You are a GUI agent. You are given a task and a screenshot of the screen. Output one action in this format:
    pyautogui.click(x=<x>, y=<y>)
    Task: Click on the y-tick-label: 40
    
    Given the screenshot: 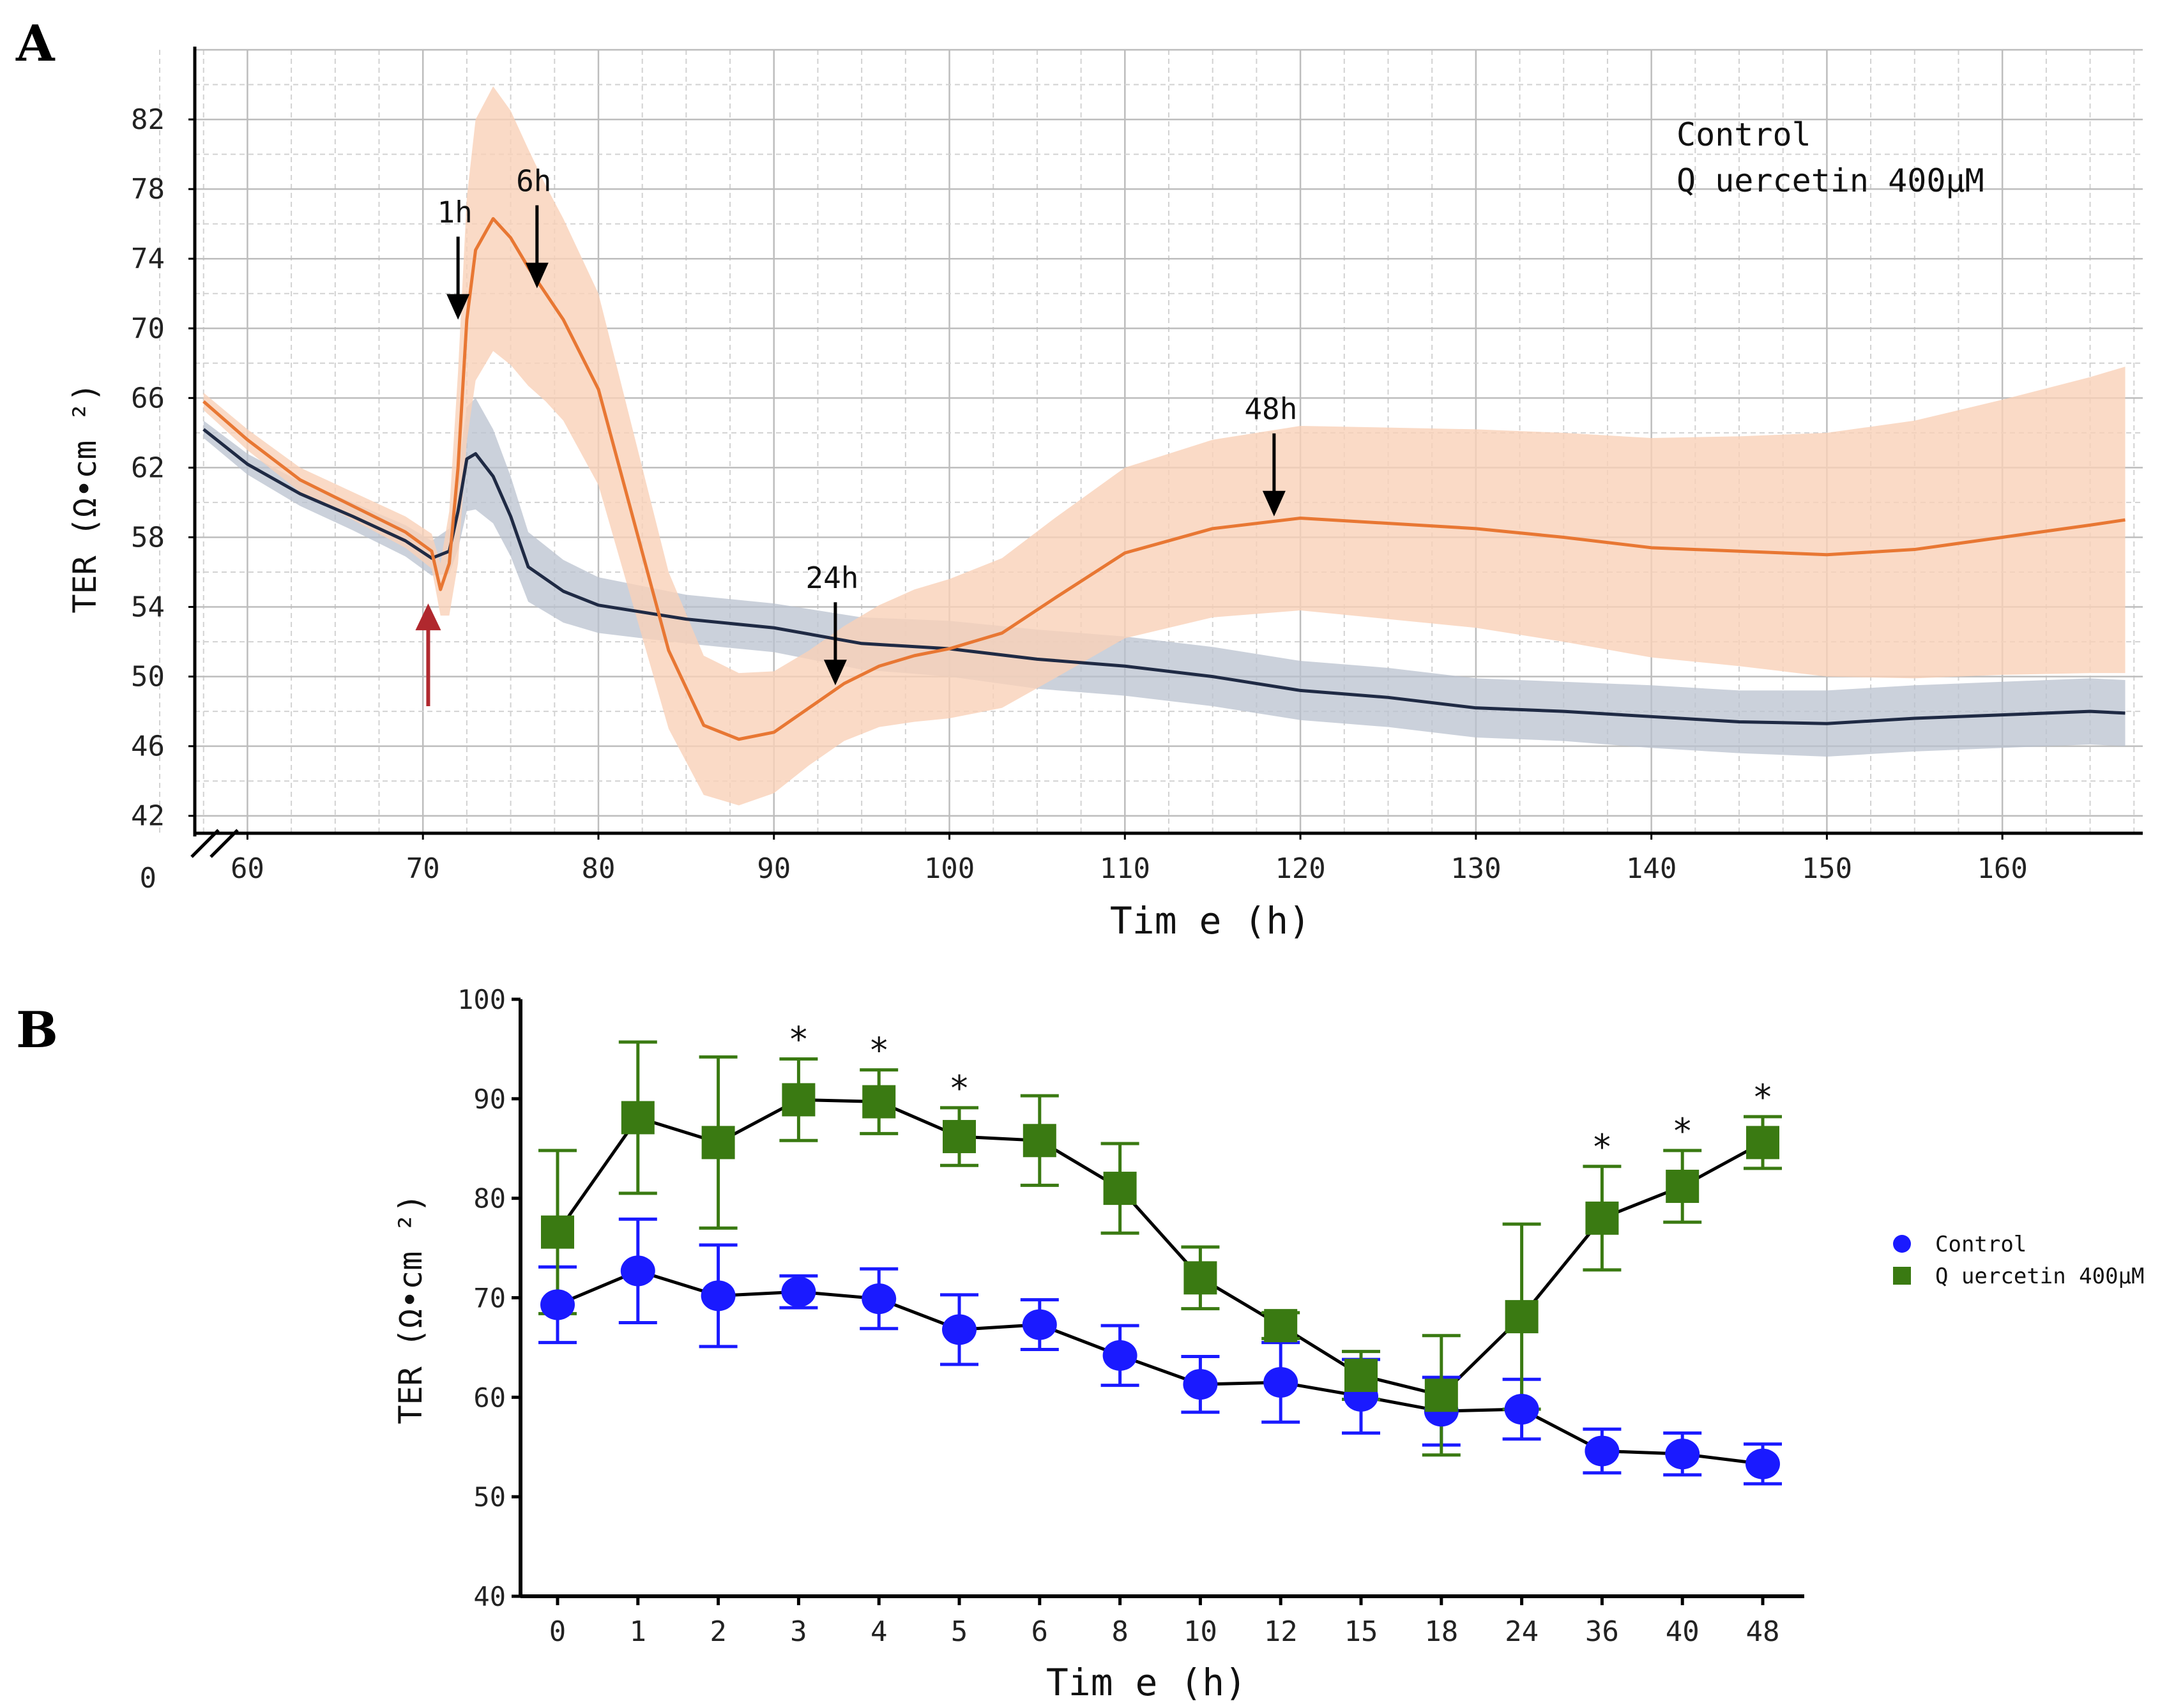 What is the action you would take?
    pyautogui.click(x=489, y=1596)
    